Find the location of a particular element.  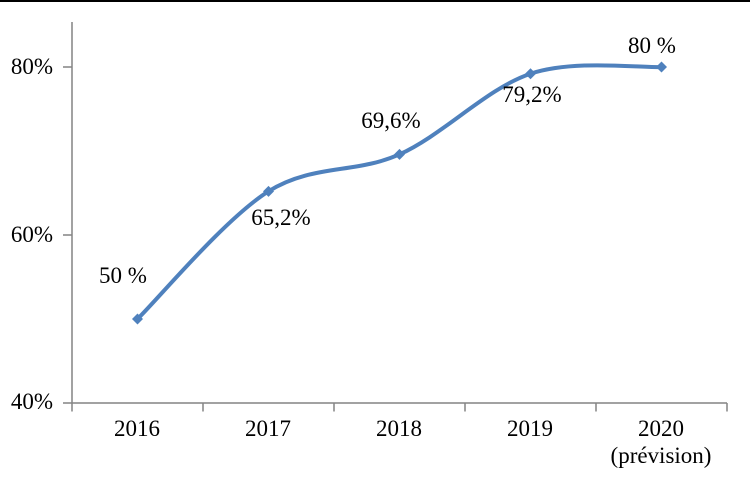

top-border-line is located at coordinates (375, 1).